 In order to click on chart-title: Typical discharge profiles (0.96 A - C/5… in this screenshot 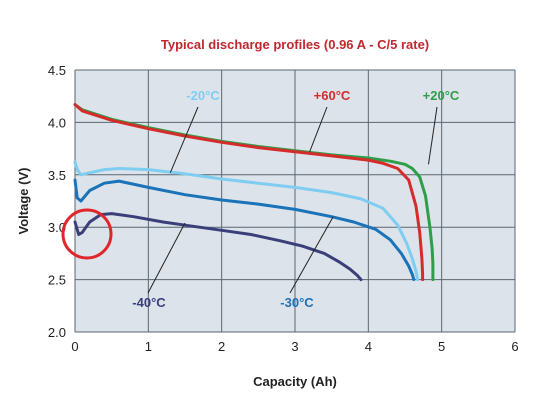, I will do `click(295, 44)`.